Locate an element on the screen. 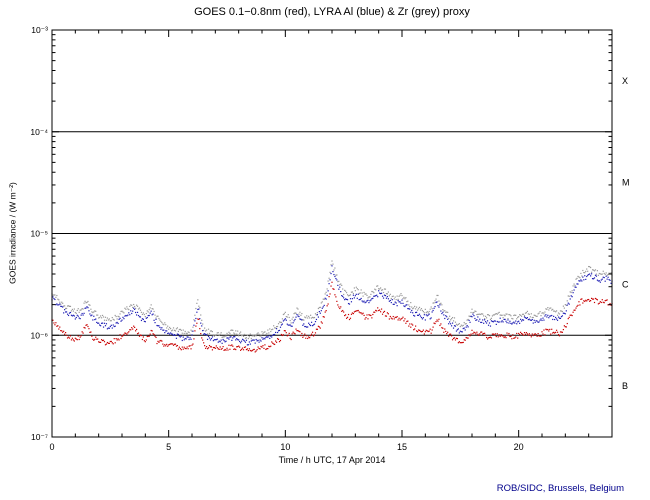  svg-text: 0 is located at coordinates (51, 447).